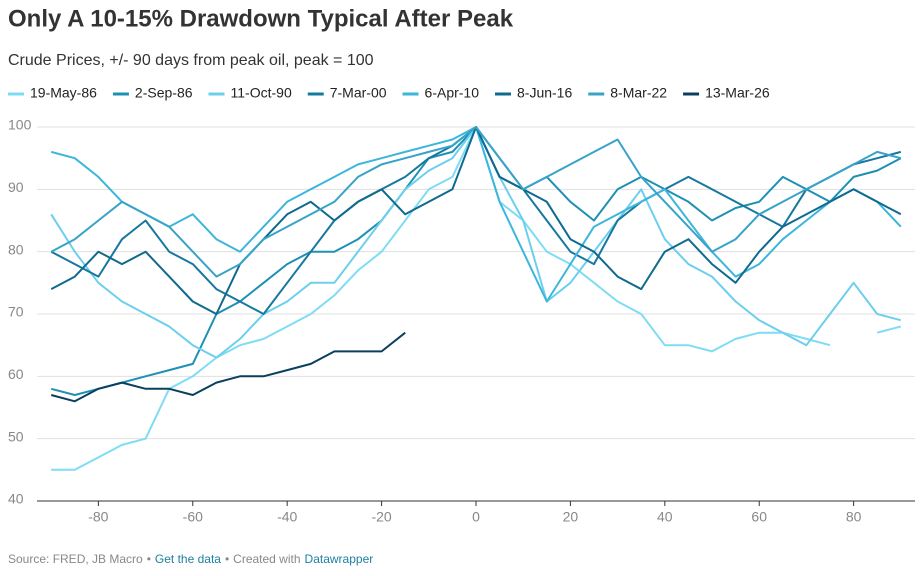 Image resolution: width=924 pixels, height=576 pixels. Describe the element at coordinates (571, 517) in the screenshot. I see `x-tick-label: 20` at that location.